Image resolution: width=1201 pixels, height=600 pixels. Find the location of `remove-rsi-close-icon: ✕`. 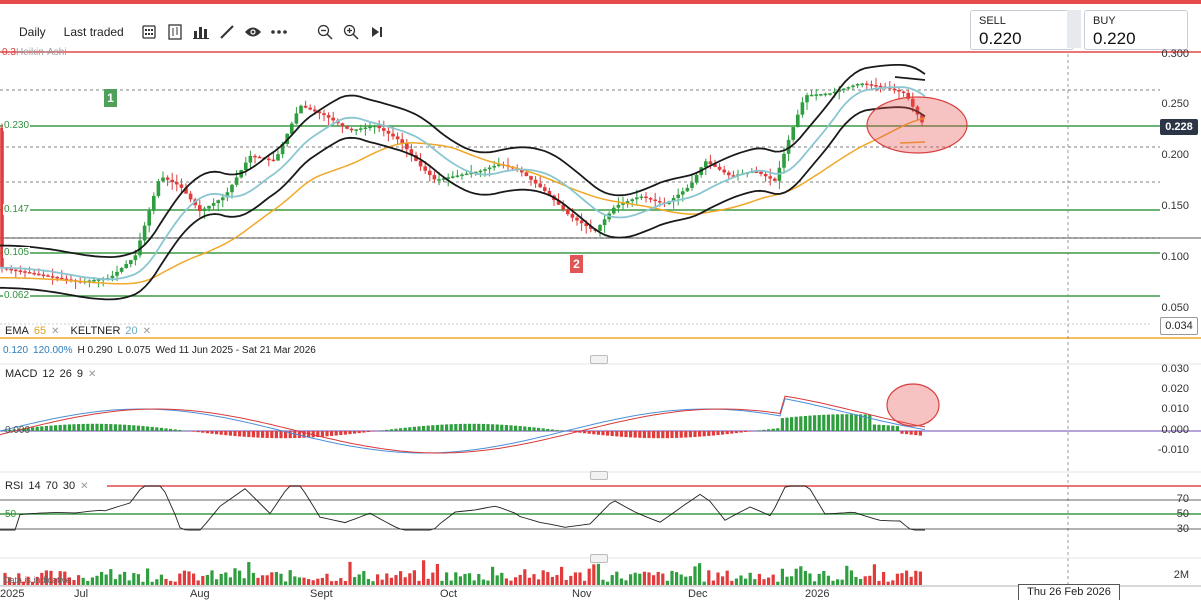

remove-rsi-close-icon: ✕ is located at coordinates (84, 486).